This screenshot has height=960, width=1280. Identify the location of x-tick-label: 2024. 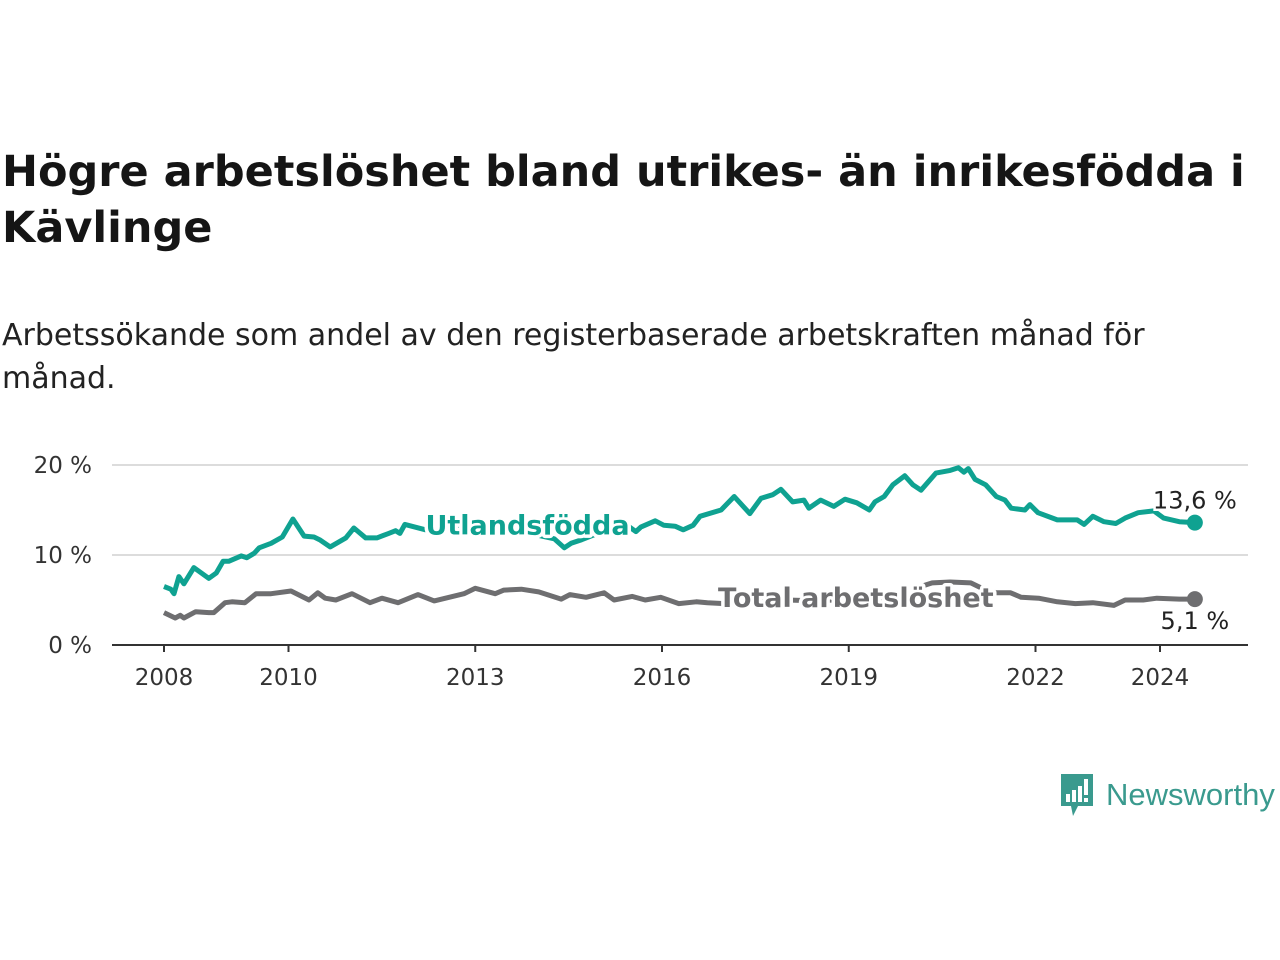
(1160, 678).